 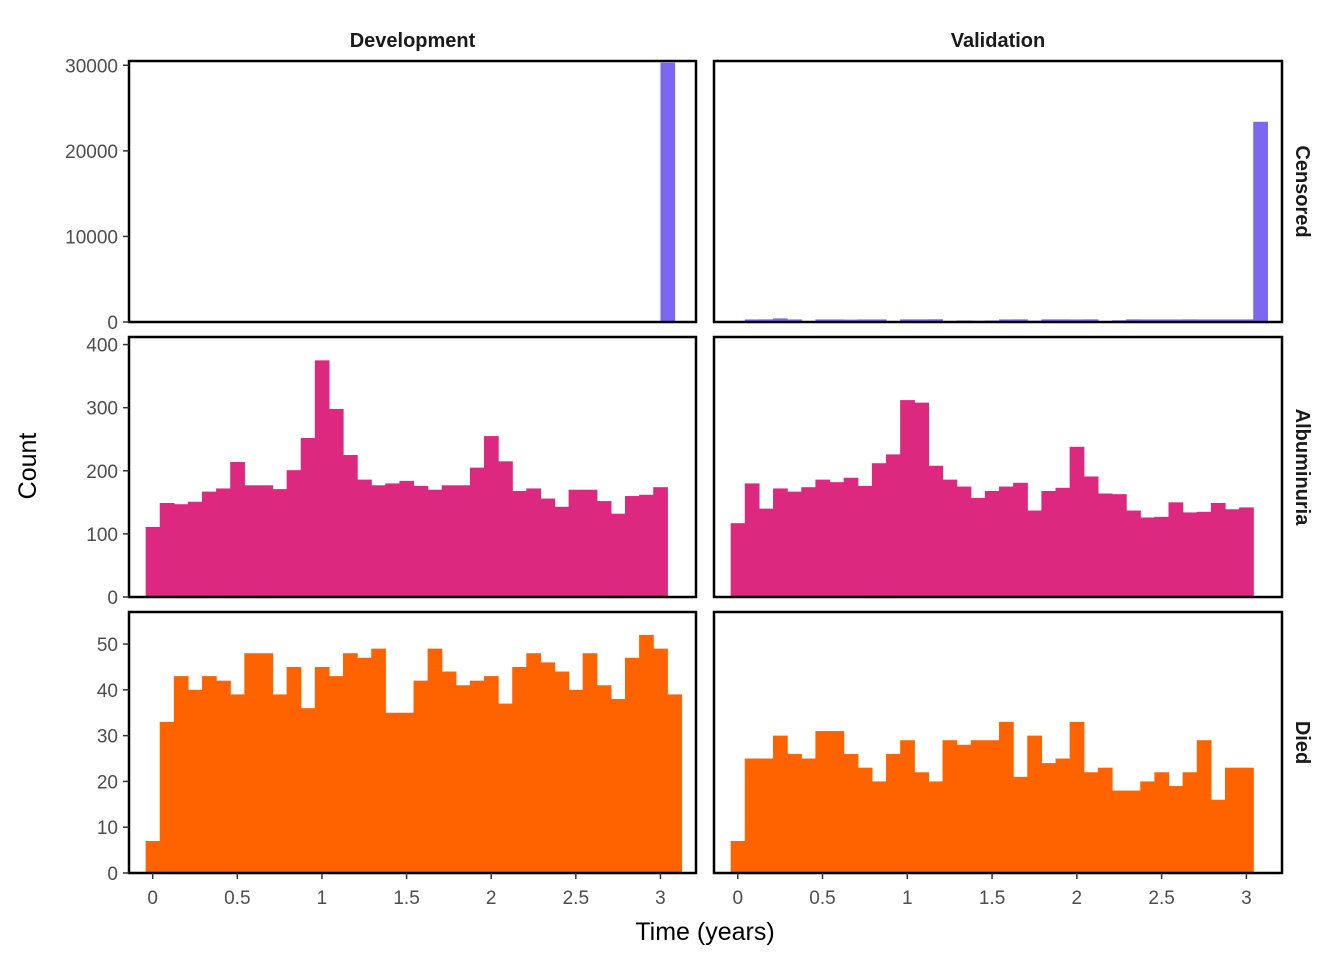 What do you see at coordinates (392, 472) in the screenshot?
I see `panel-albuminuria-development: 0 100 200 300 400` at bounding box center [392, 472].